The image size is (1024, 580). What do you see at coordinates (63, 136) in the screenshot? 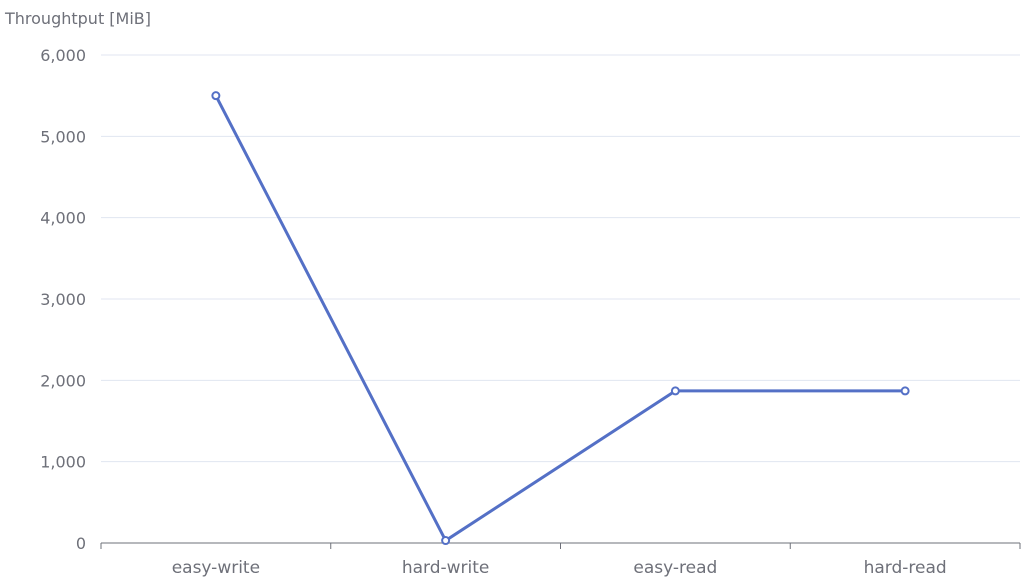
I see `y-tick-label: 5,000` at bounding box center [63, 136].